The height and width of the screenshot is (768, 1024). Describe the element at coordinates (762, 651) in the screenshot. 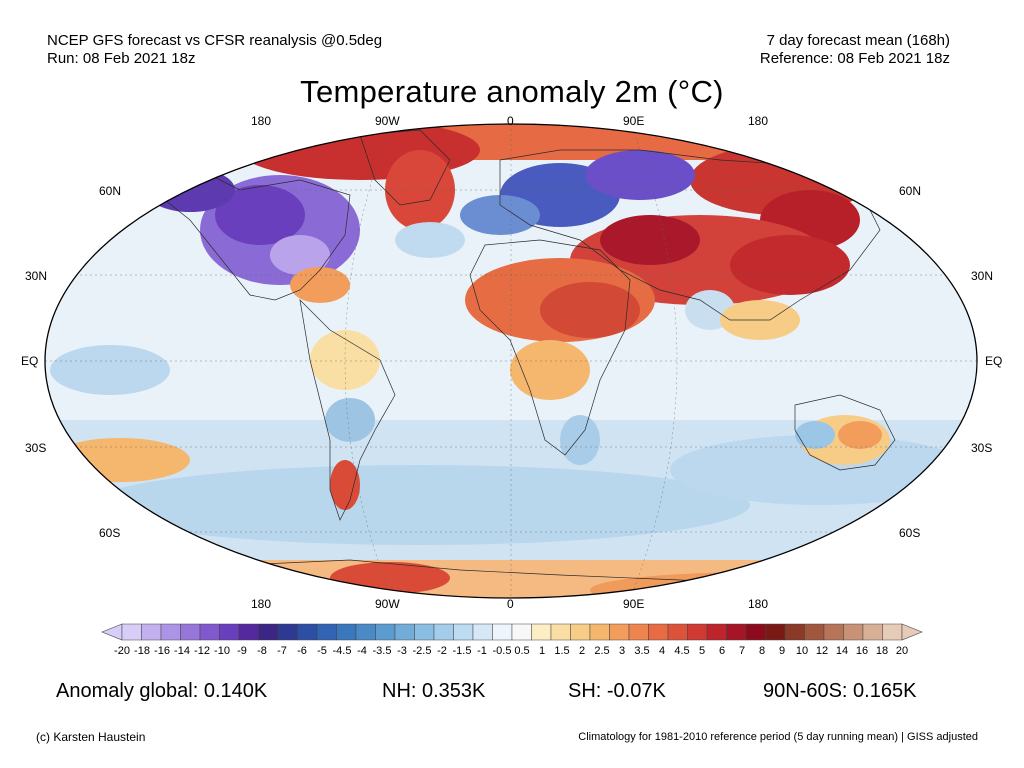

I see `colorbar-tick-label: 8` at that location.